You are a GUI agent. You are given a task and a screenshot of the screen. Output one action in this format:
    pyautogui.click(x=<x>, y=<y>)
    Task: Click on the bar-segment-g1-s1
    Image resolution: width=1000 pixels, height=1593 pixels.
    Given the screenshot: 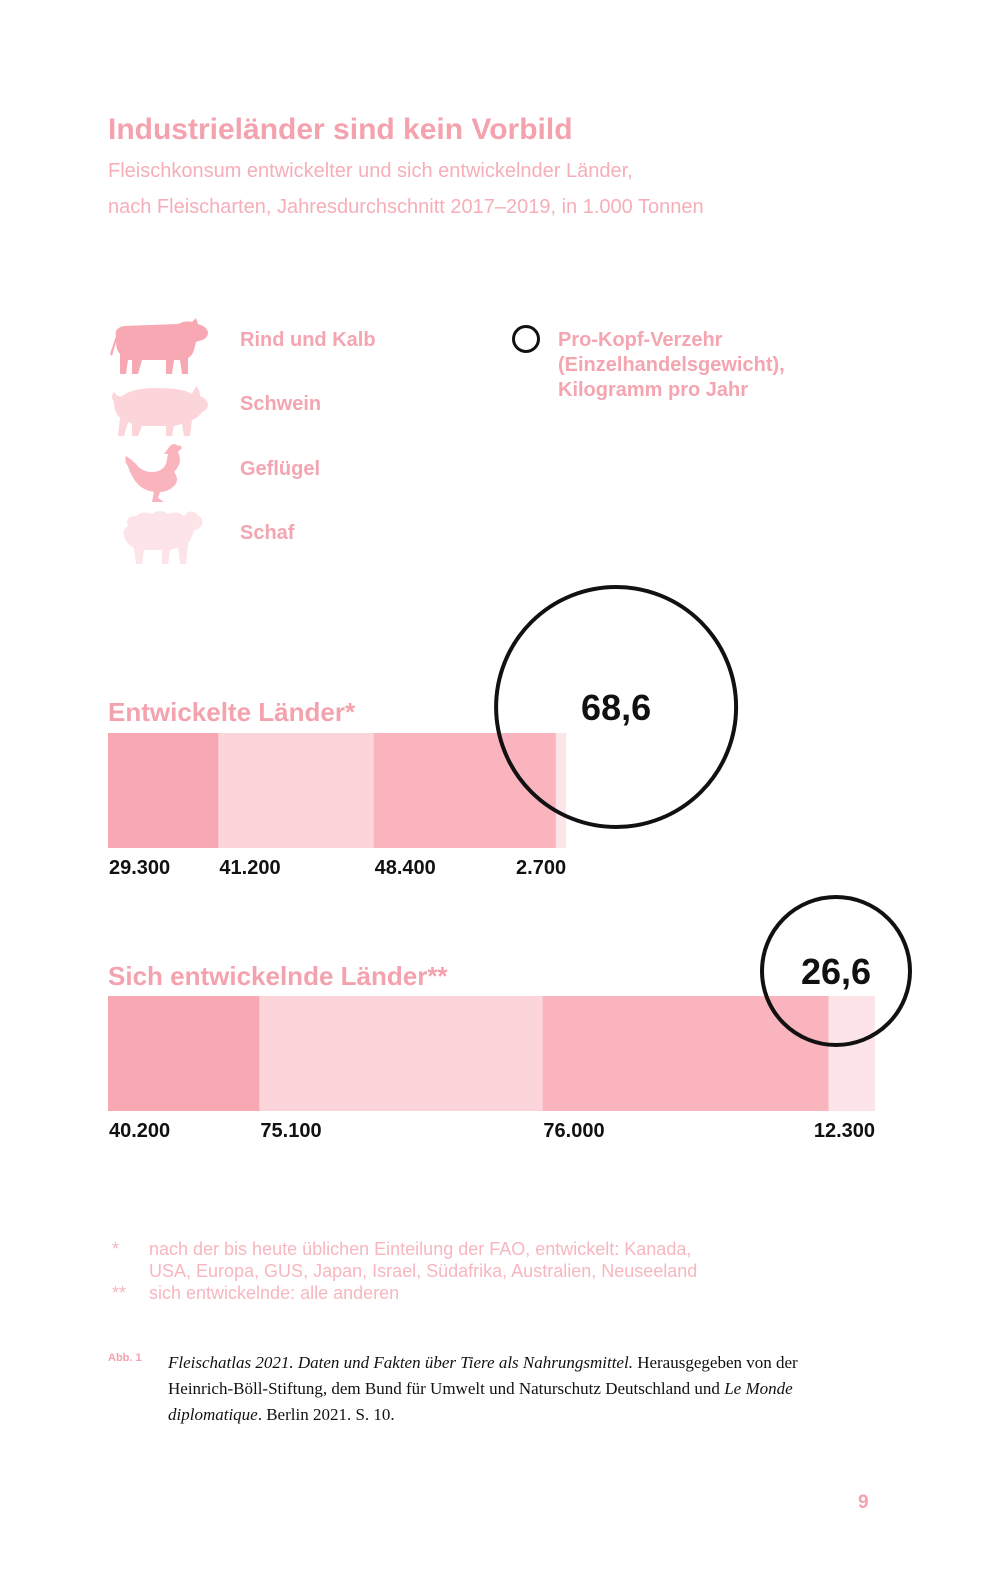 What is the action you would take?
    pyautogui.click(x=401, y=1053)
    